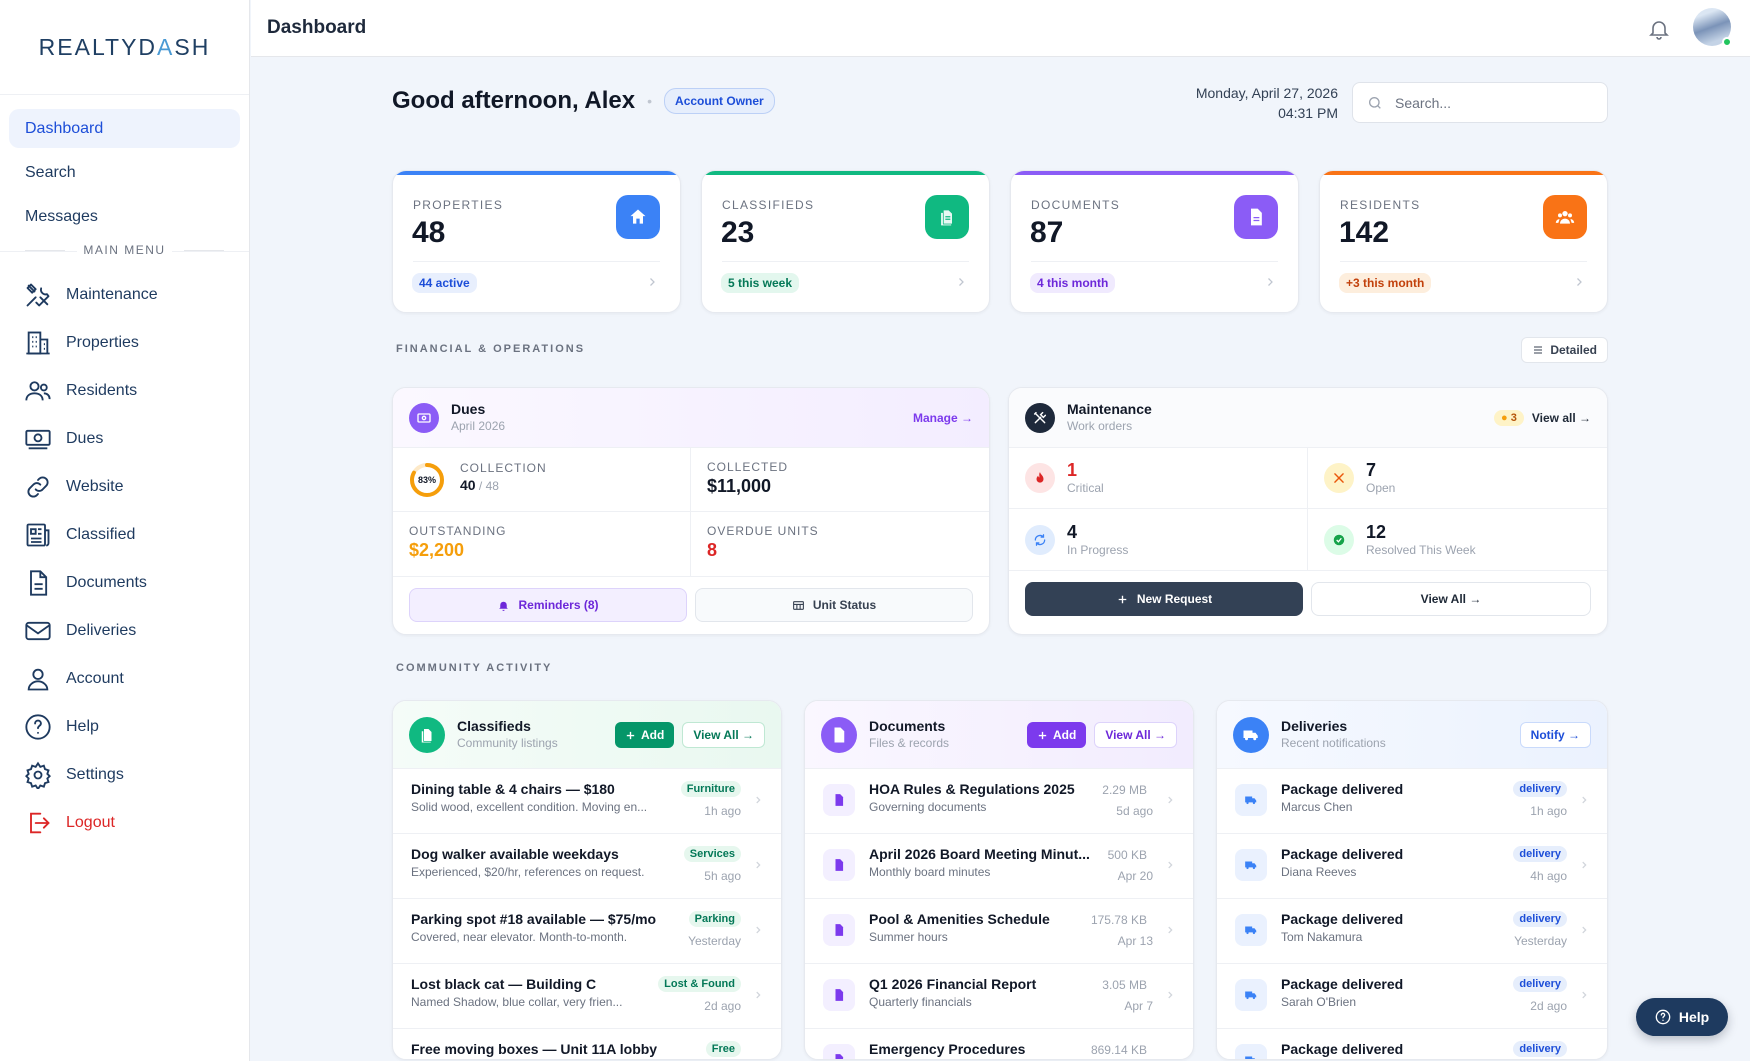  I want to click on classified-time: 1h ago, so click(722, 811).